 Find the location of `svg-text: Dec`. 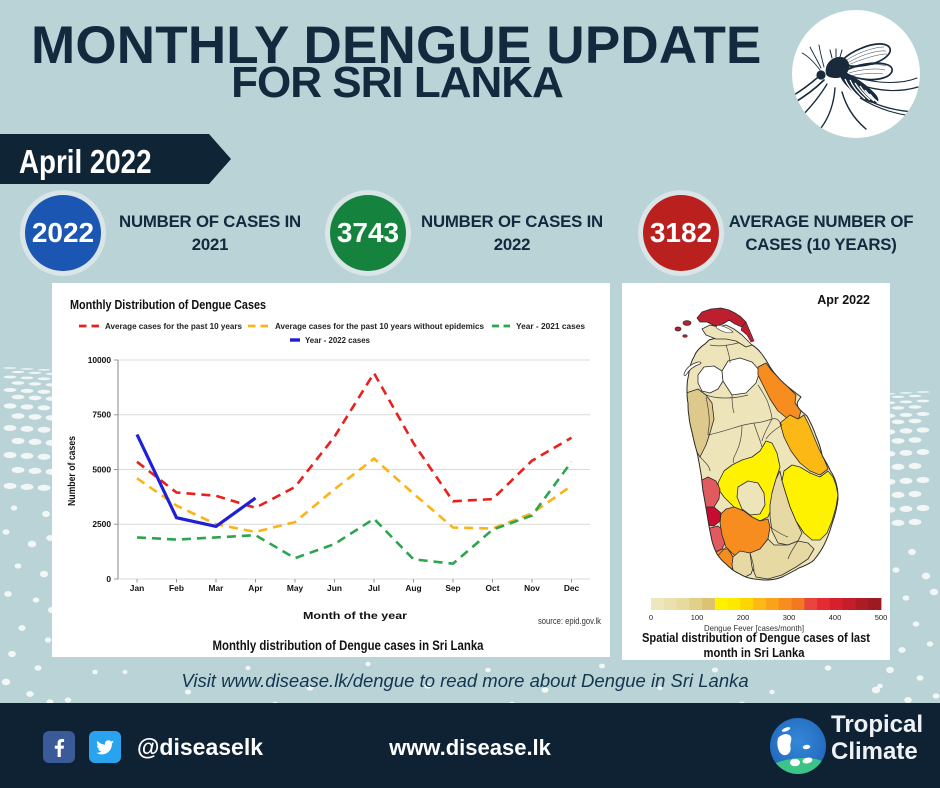

svg-text: Dec is located at coordinates (572, 588).